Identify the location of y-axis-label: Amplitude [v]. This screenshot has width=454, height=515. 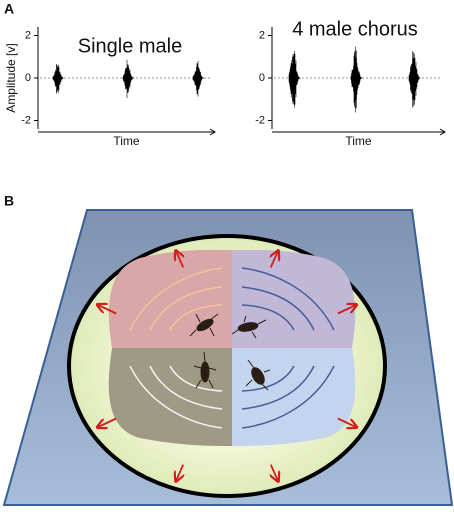
(11, 77).